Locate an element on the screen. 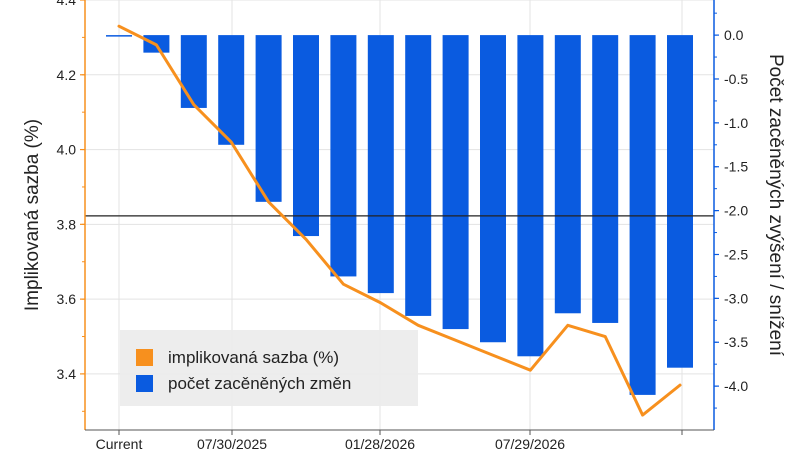 Image resolution: width=796 pixels, height=456 pixels. y-right-tick-label: -3.0 is located at coordinates (736, 298).